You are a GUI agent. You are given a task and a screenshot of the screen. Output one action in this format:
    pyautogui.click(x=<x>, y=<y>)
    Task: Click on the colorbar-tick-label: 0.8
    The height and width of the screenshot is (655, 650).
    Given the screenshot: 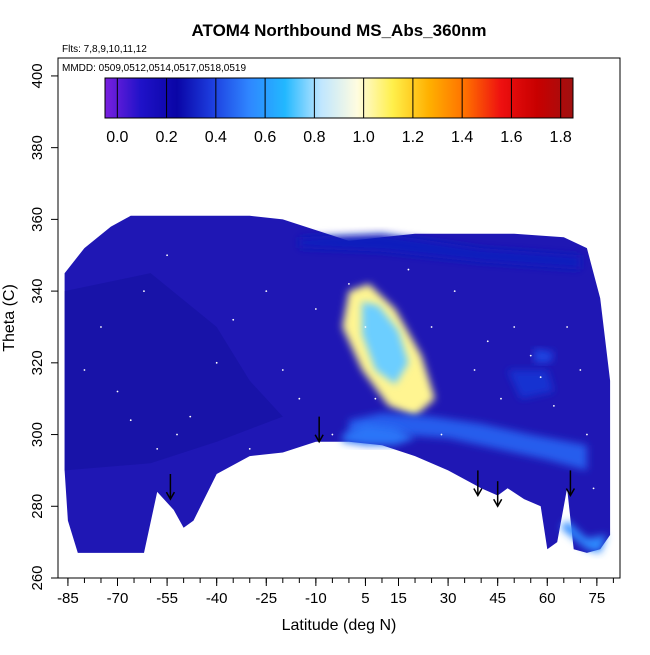 What is the action you would take?
    pyautogui.click(x=314, y=137)
    